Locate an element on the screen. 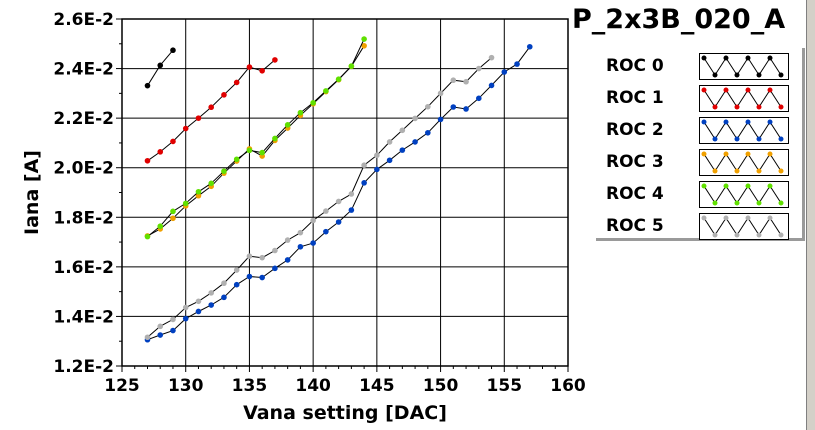 The height and width of the screenshot is (430, 815). legend-entry: ROC 4 is located at coordinates (696, 195).